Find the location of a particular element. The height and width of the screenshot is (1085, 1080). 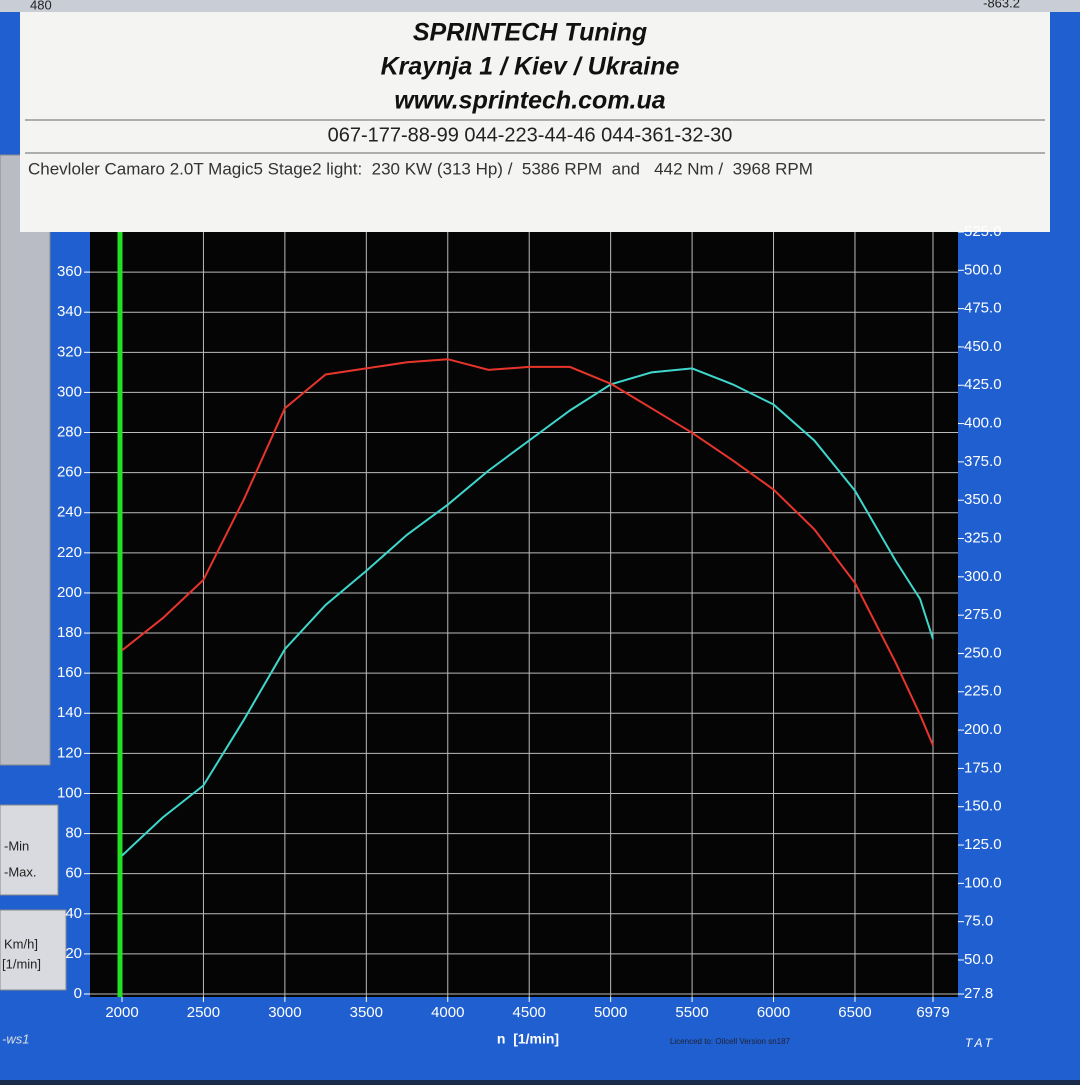

x-tick-label: 6000 is located at coordinates (773, 1012).